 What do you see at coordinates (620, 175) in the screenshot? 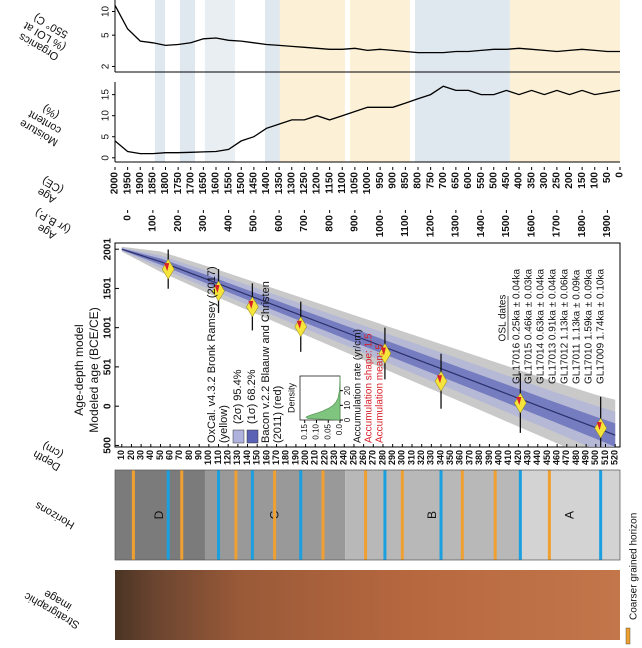
I see `x-tick-label: 0` at bounding box center [620, 175].